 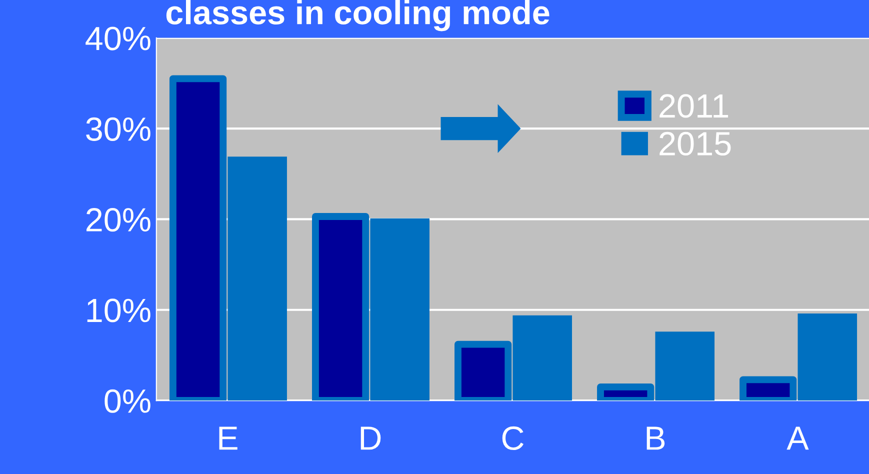 What do you see at coordinates (118, 220) in the screenshot?
I see `y-tick-label: 20%` at bounding box center [118, 220].